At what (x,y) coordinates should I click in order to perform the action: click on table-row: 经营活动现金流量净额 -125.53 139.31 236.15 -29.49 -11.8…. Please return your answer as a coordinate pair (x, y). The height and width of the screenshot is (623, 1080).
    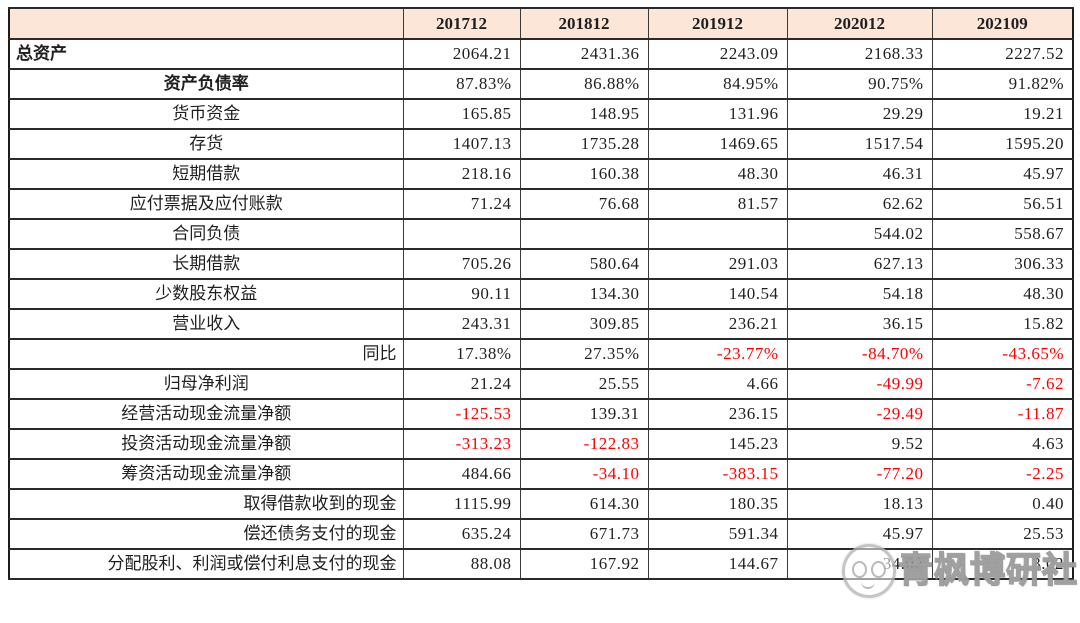
    Looking at the image, I should click on (541, 414).